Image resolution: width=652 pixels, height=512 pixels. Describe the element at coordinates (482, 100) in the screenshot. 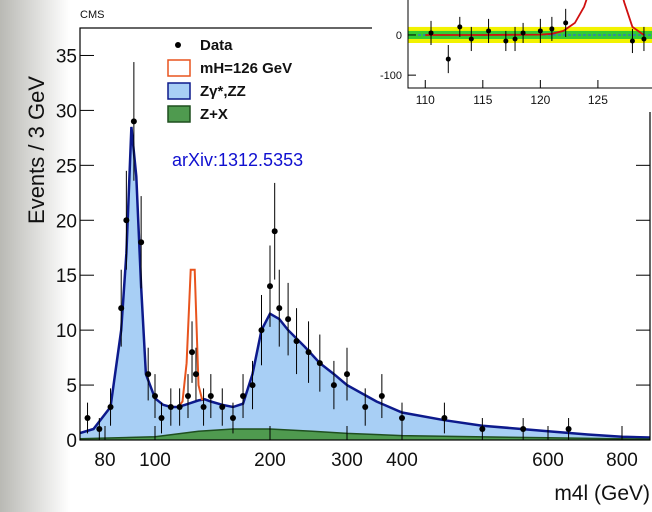

I see `x-tick-label: 115` at that location.